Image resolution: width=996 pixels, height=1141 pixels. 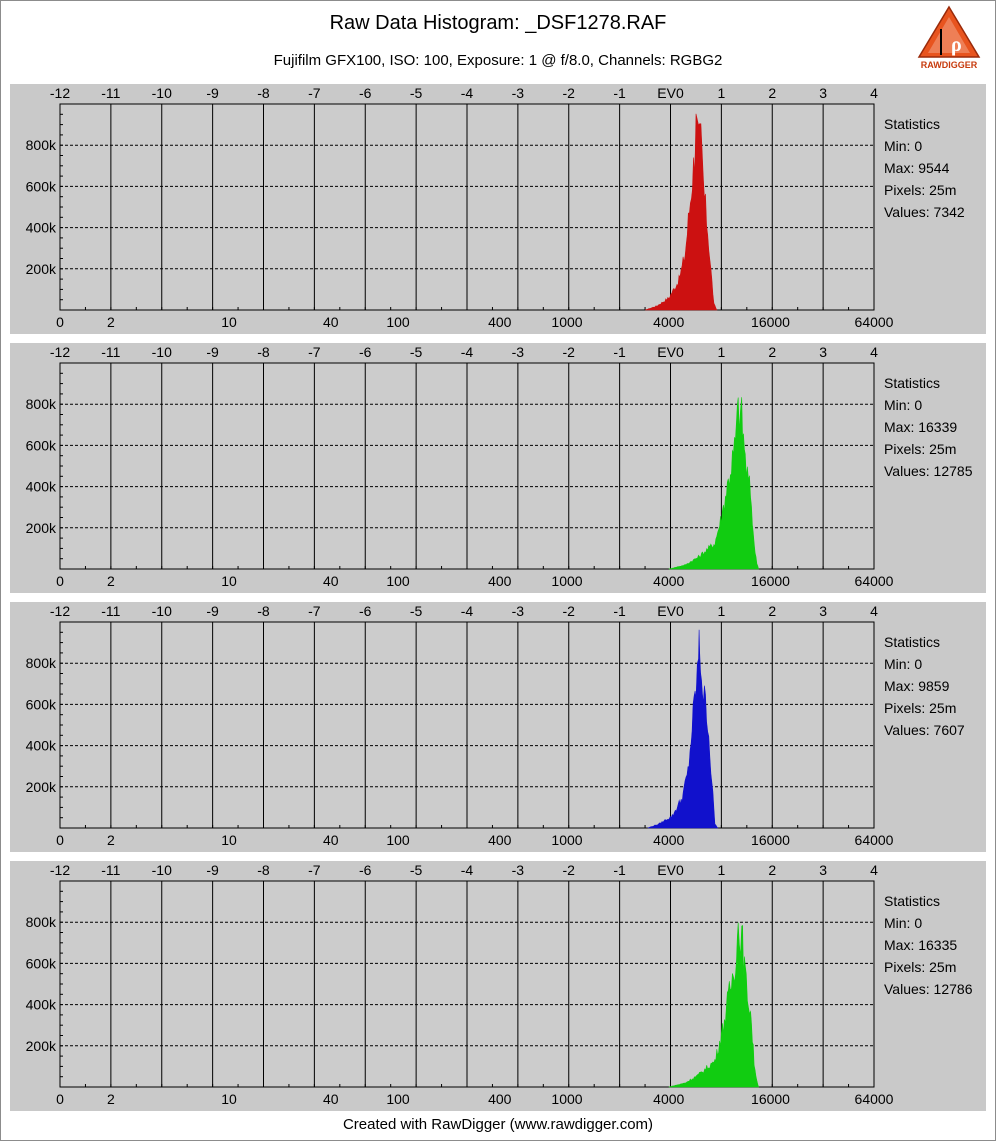 What do you see at coordinates (917, 686) in the screenshot?
I see `stat-max: Max: 9859` at bounding box center [917, 686].